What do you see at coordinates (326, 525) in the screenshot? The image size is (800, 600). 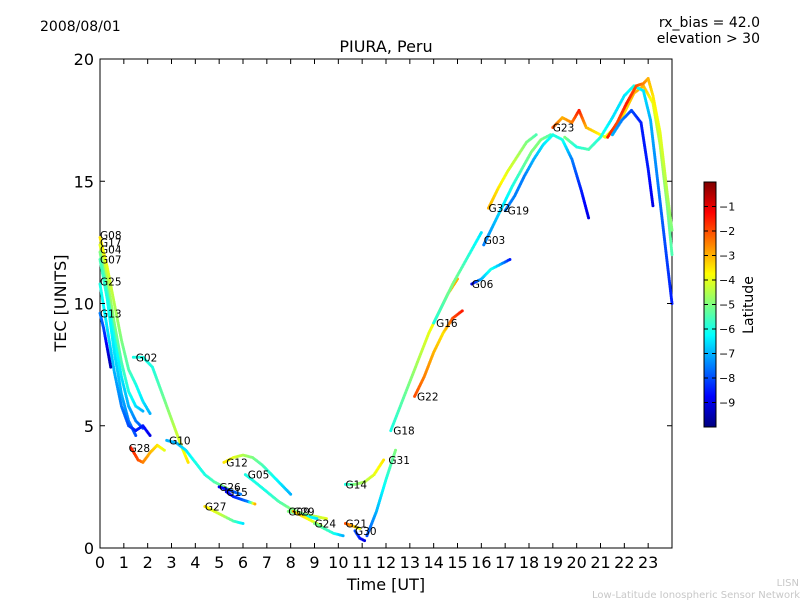 I see `satellite-label: G24` at bounding box center [326, 525].